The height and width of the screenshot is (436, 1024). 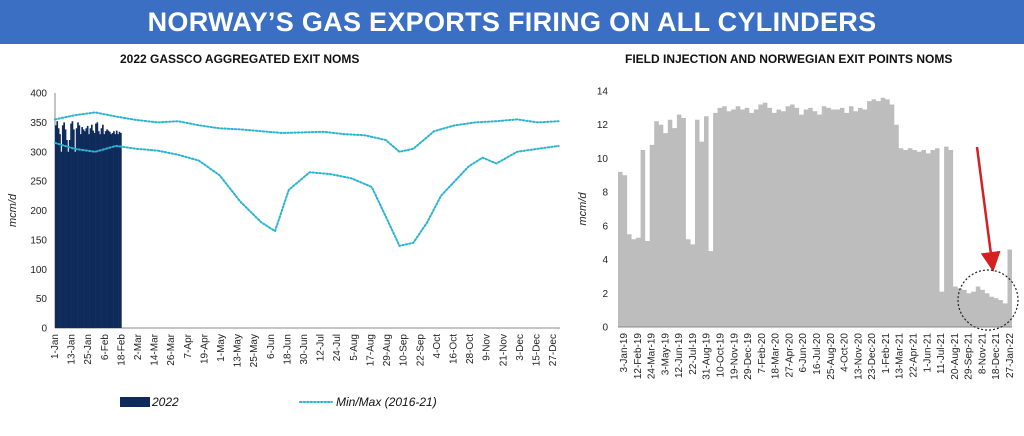 I want to click on right-x-tick-label: 22-Jul-19, so click(x=693, y=354).